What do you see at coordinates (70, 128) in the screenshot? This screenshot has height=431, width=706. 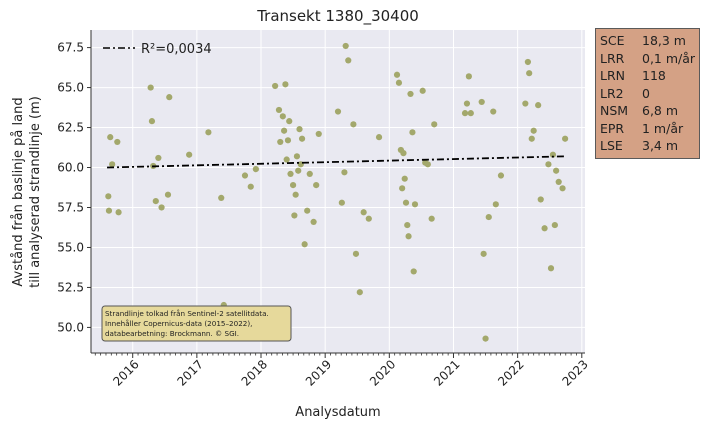 I see `y-tick-label: 62.5` at bounding box center [70, 128].